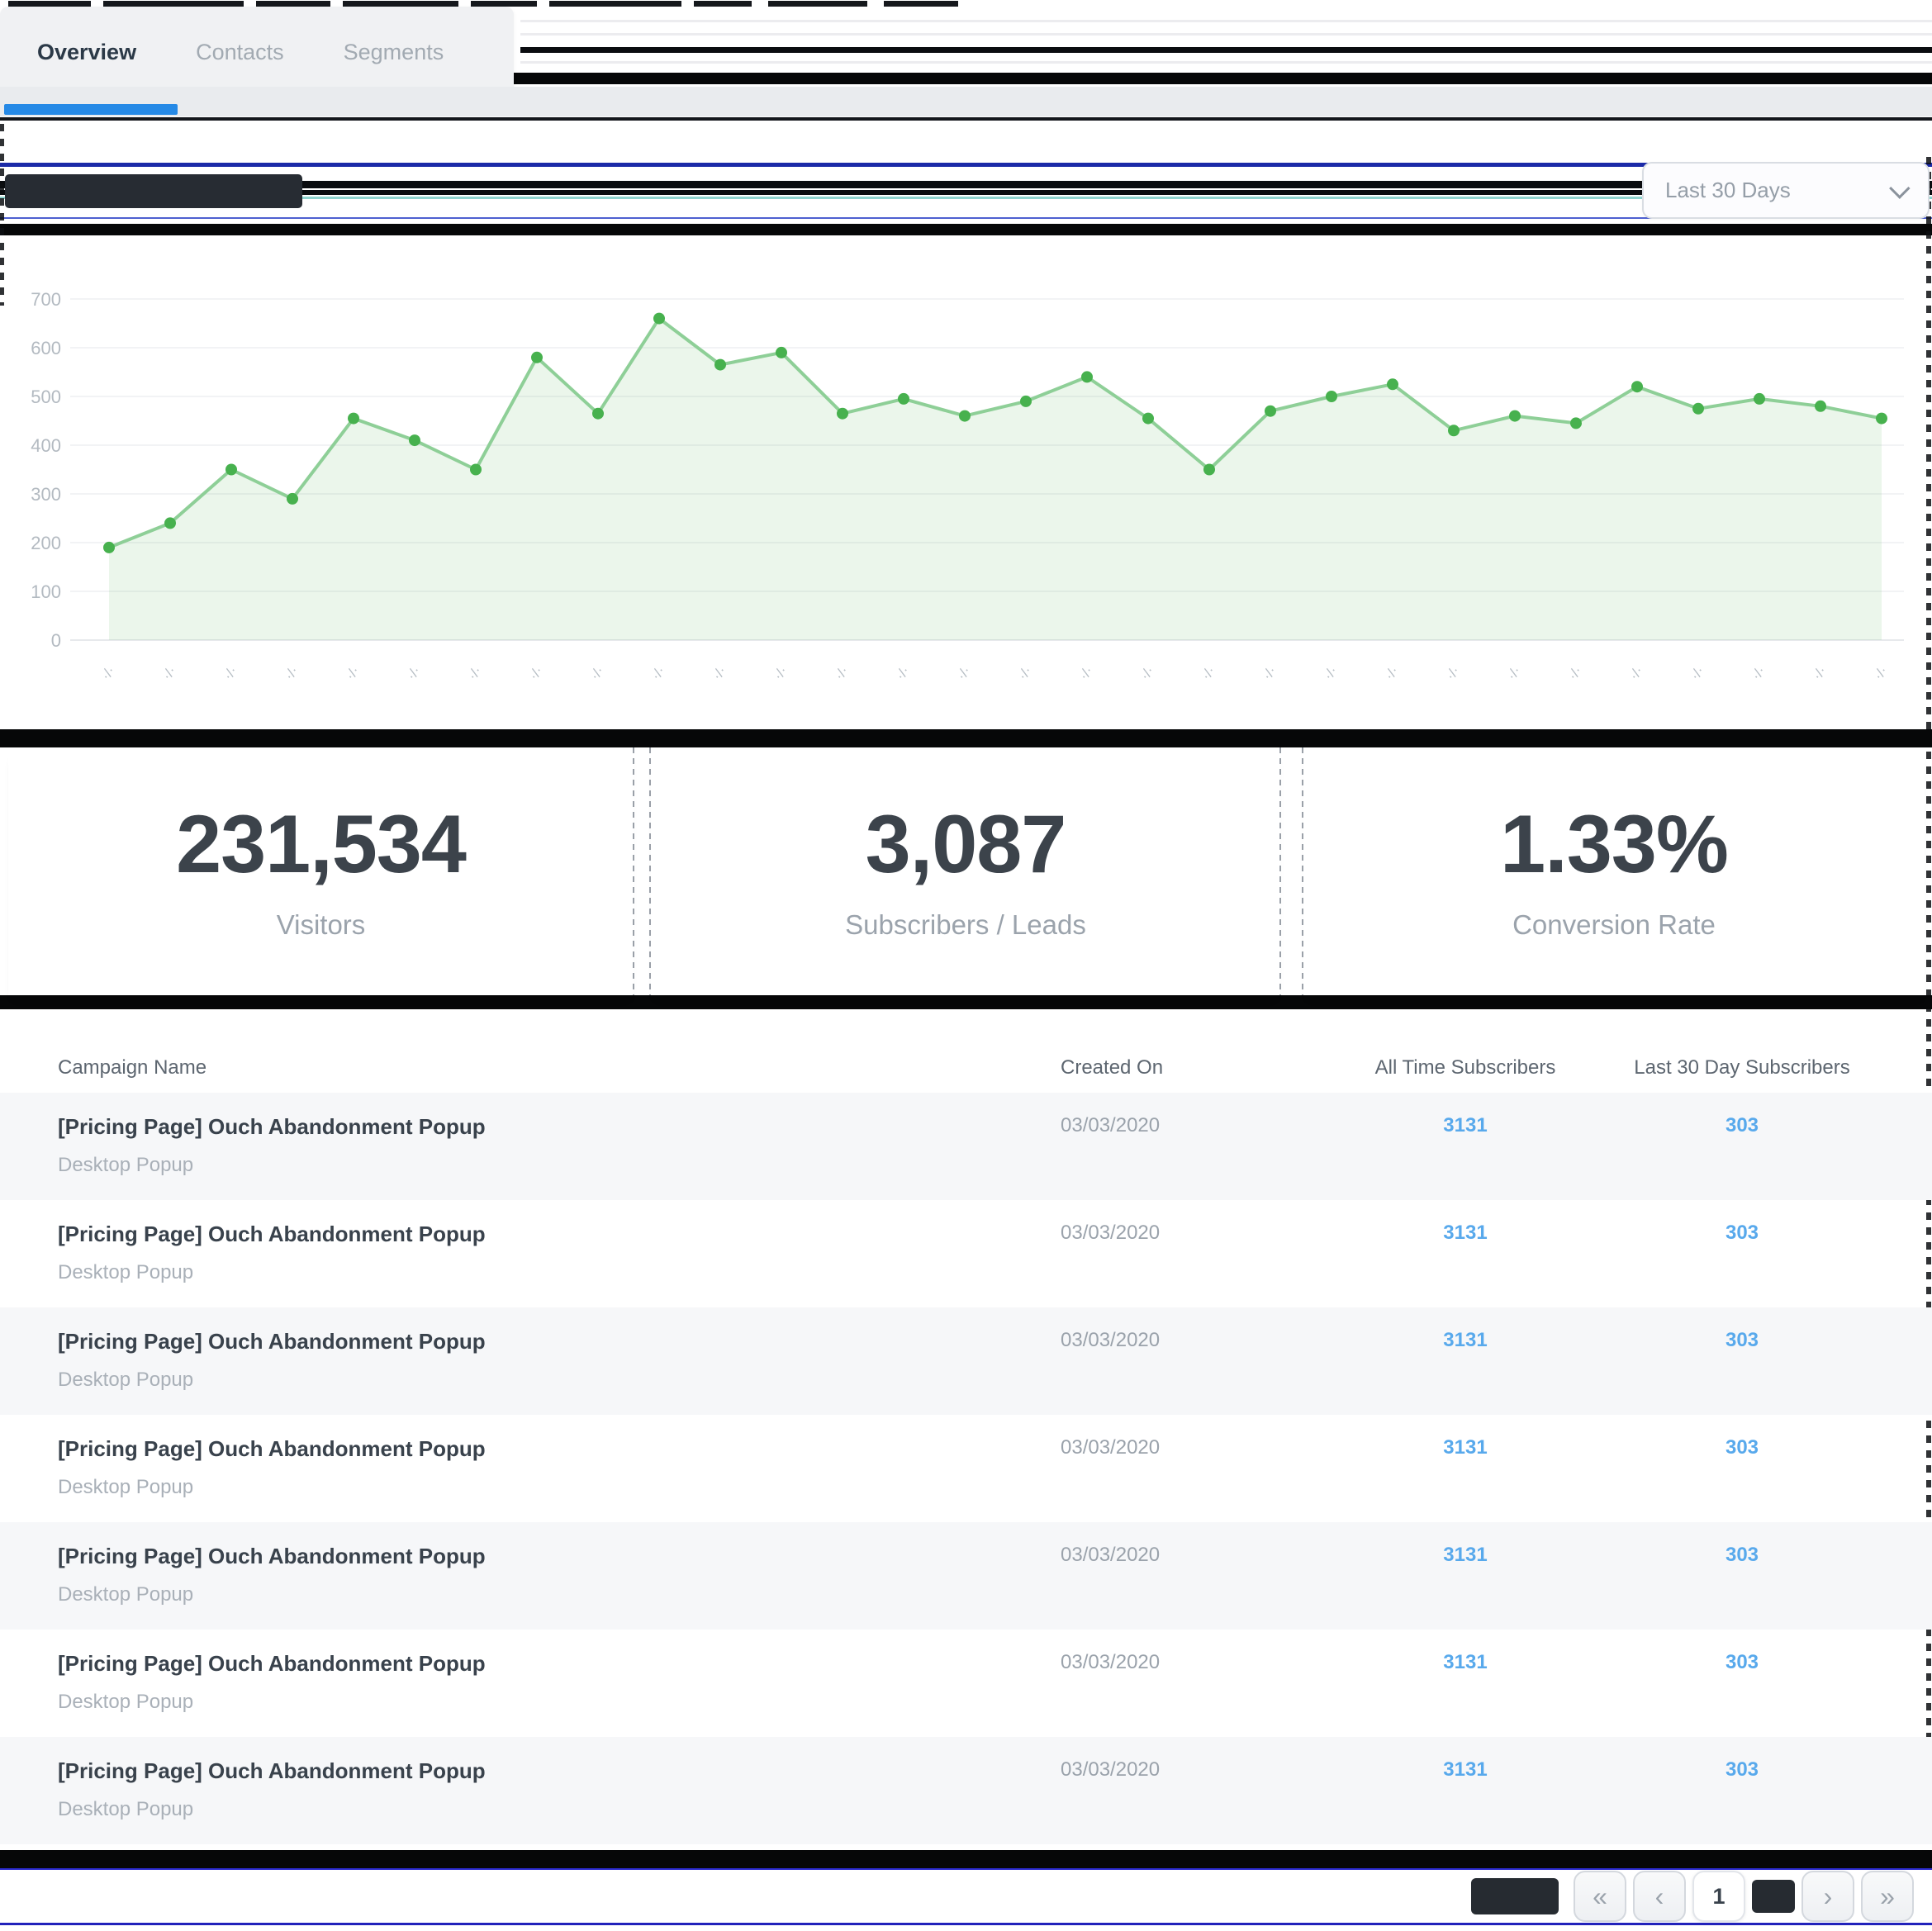  Describe the element at coordinates (1742, 1068) in the screenshot. I see `column-header-last-30-day-subscribers: Last 30 Day Subscribers` at that location.